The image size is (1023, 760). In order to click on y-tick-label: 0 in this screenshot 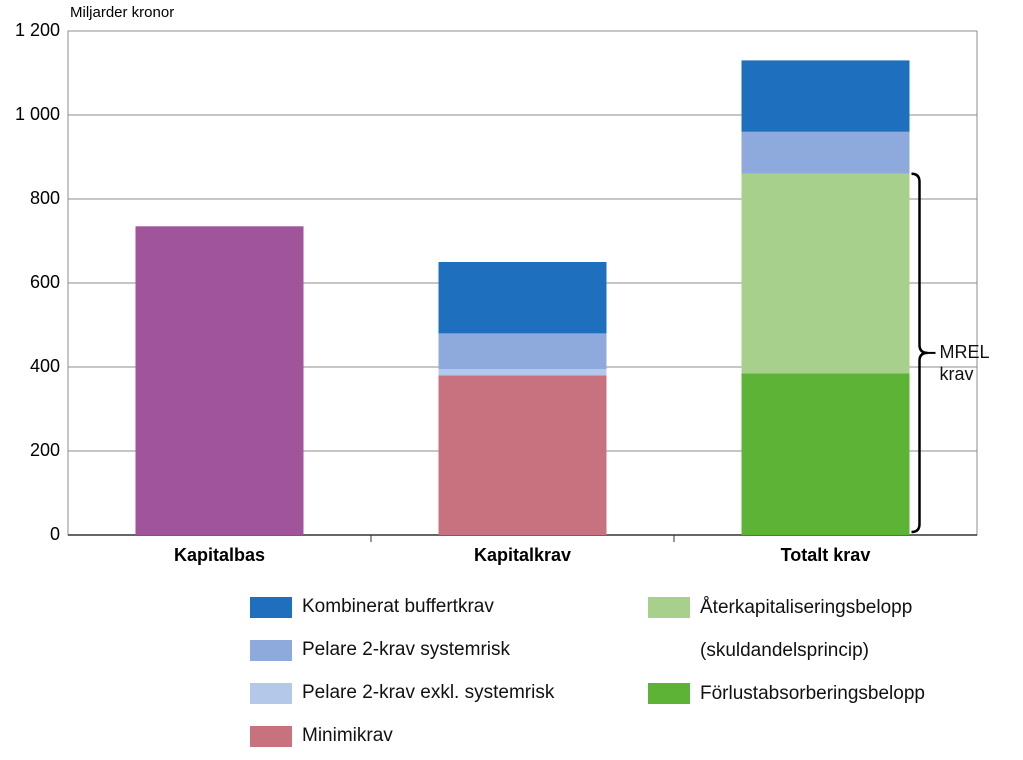, I will do `click(55, 534)`.